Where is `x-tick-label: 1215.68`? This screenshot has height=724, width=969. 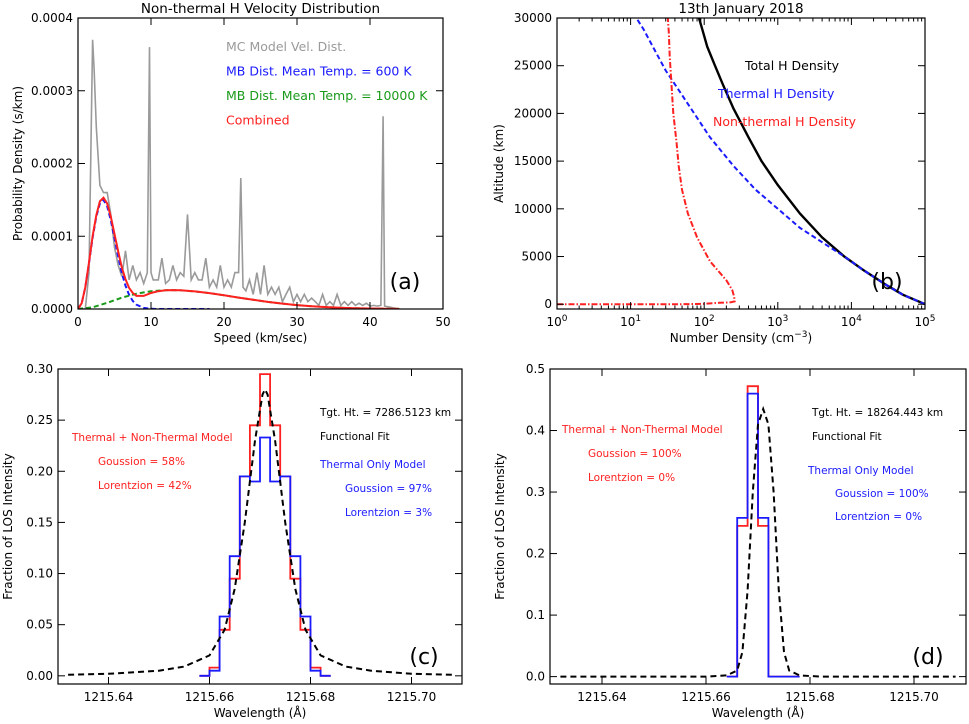
x-tick-label: 1215.68 is located at coordinates (810, 697).